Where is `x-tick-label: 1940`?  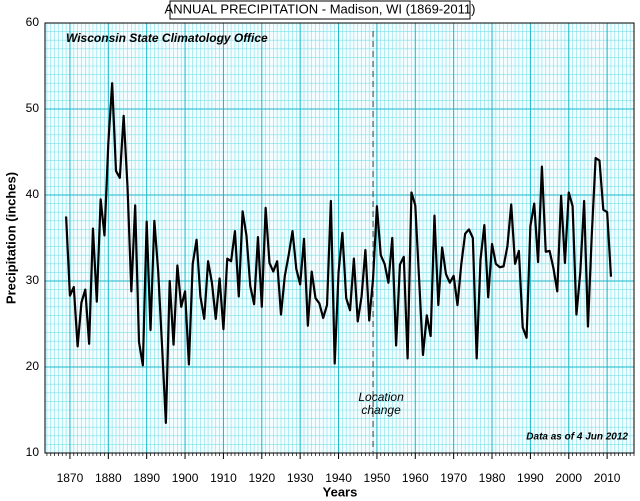 x-tick-label: 1940 is located at coordinates (338, 478).